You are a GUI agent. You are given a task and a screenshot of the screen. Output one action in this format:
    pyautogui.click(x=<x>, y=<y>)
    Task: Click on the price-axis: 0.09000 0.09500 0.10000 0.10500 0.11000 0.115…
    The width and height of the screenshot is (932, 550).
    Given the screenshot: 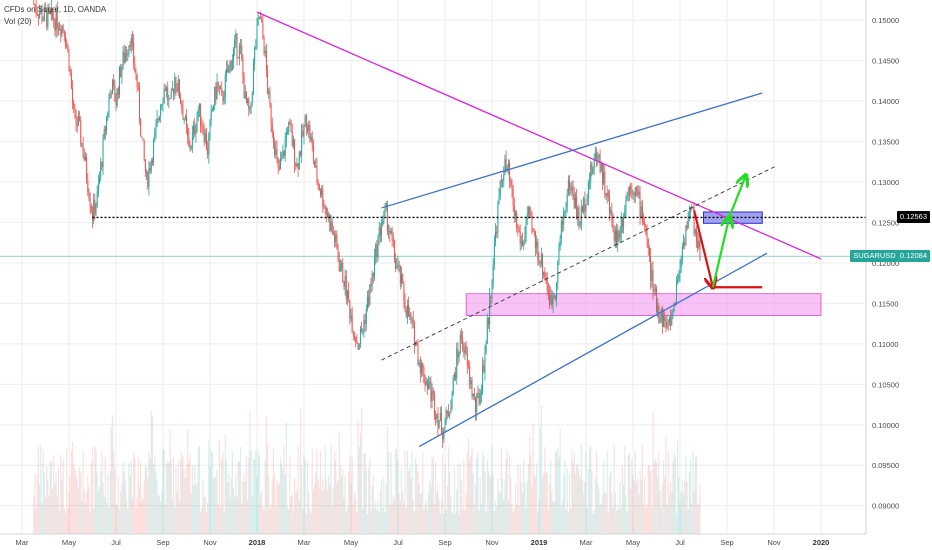 What is the action you would take?
    pyautogui.click(x=885, y=263)
    